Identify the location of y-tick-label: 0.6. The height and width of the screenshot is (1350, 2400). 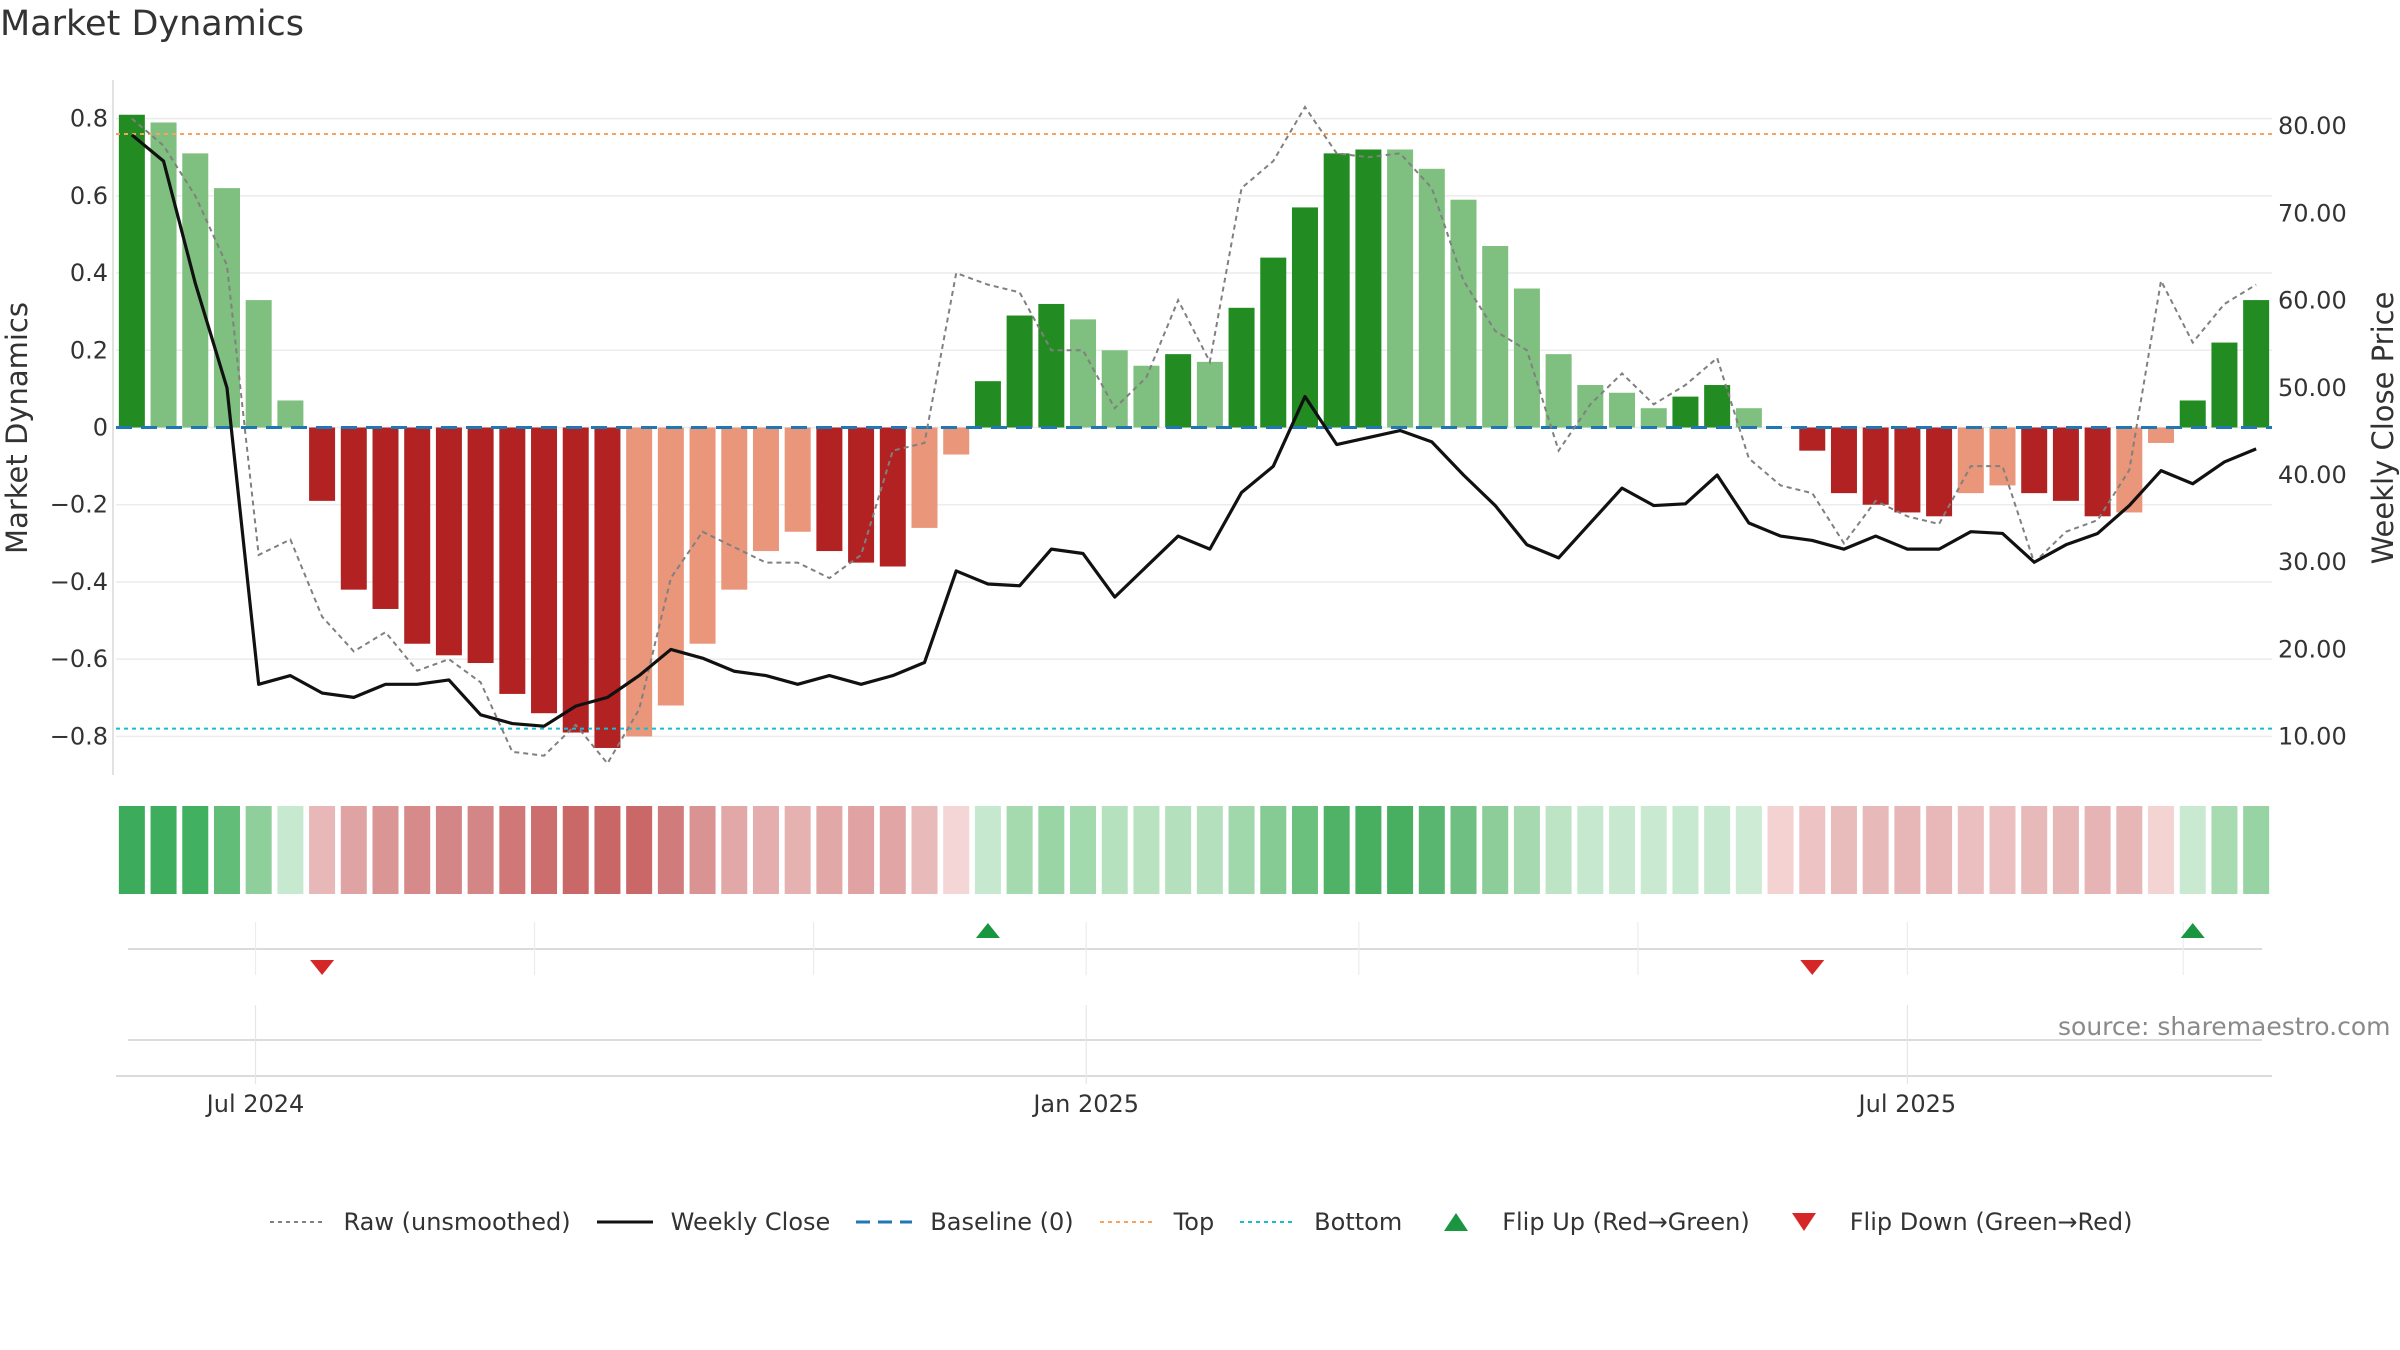
(89, 196).